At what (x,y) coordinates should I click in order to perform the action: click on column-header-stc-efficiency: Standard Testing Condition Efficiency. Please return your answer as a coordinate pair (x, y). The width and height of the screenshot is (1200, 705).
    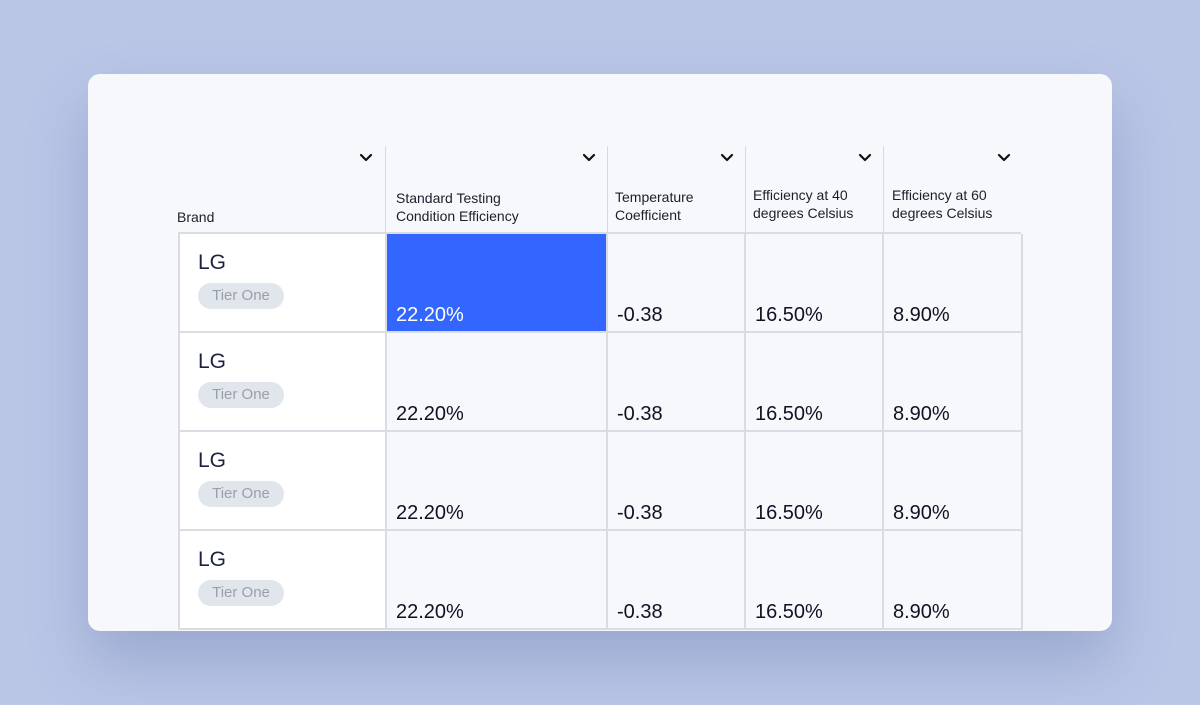
    Looking at the image, I should click on (496, 189).